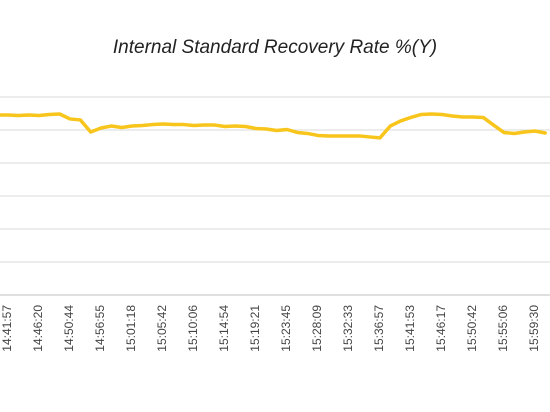 The image size is (550, 412). Describe the element at coordinates (503, 328) in the screenshot. I see `x-tick-label: 15:55:06` at that location.